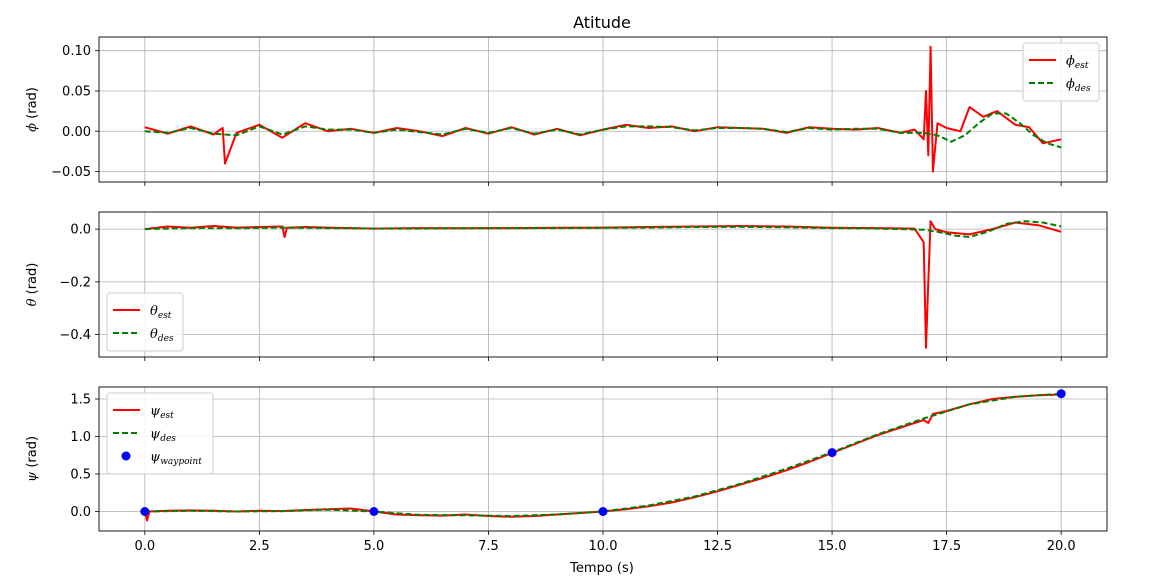  What do you see at coordinates (602, 22) in the screenshot?
I see `chart-title: Atitude` at bounding box center [602, 22].